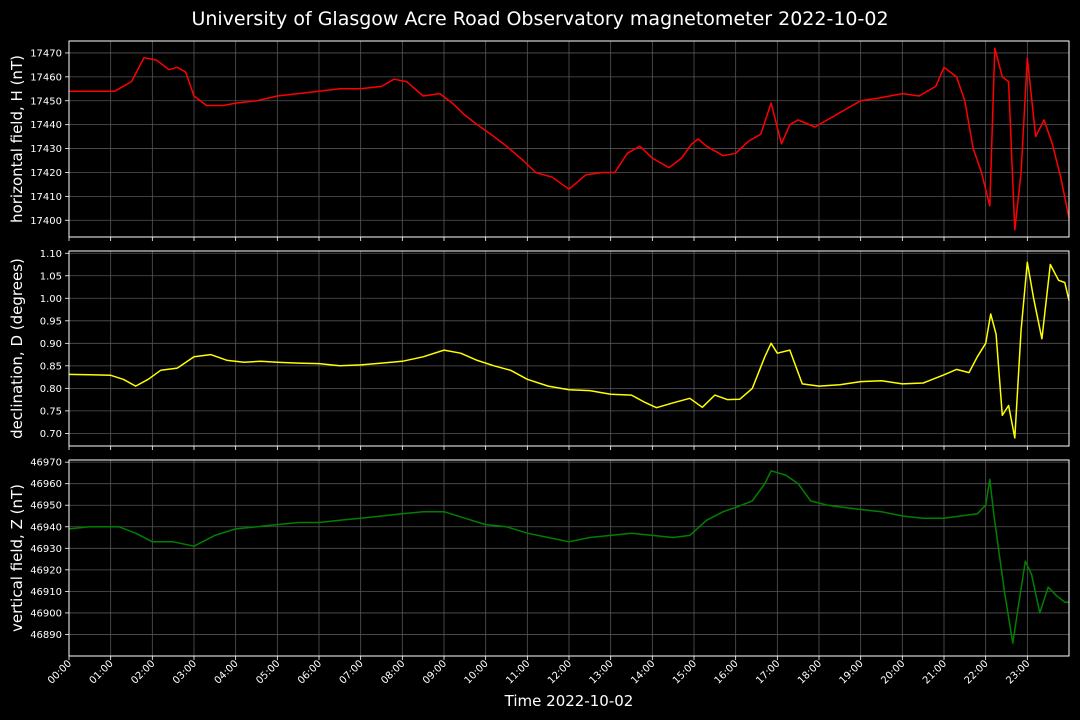  Describe the element at coordinates (310, 672) in the screenshot. I see `x-tick-label: 06:00` at that location.